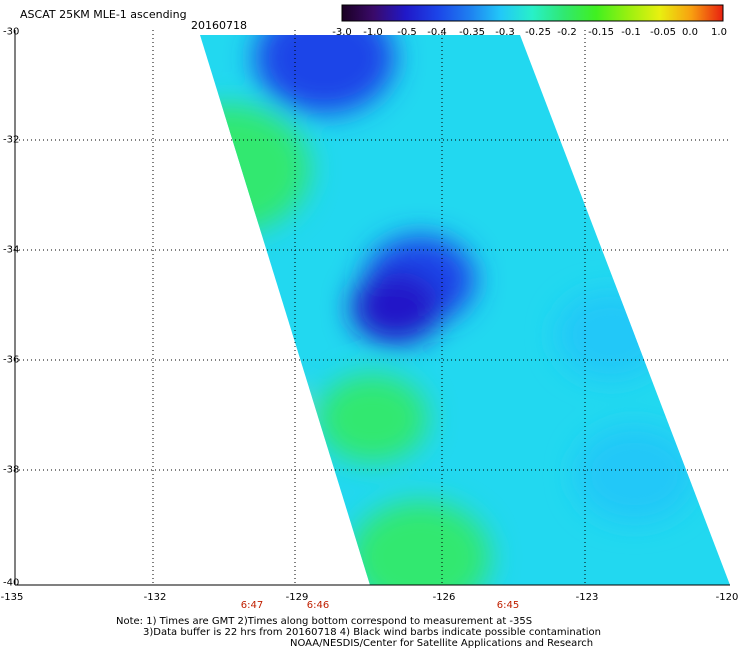 Image resolution: width=740 pixels, height=650 pixels. I want to click on colorbar-tick-label: -0.2, so click(567, 32).